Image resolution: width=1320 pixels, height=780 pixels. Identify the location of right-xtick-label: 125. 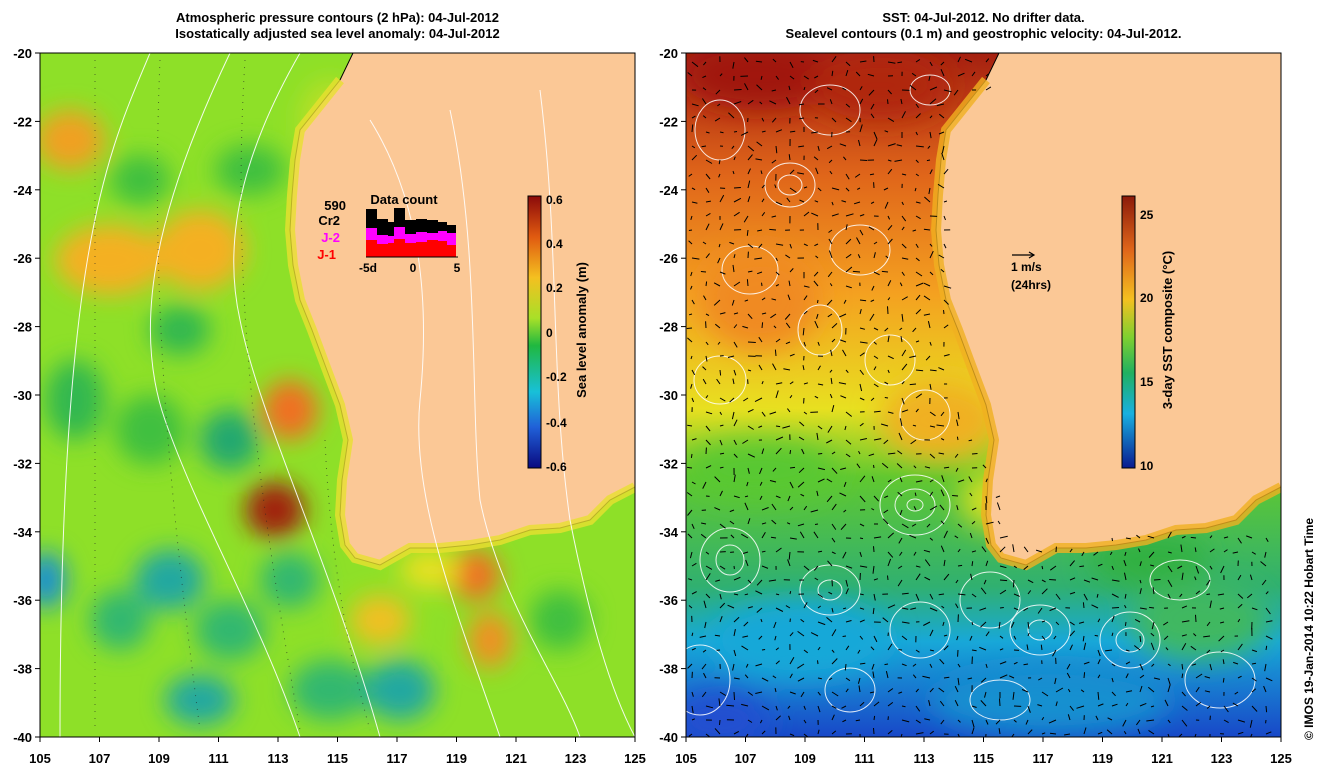
(1281, 758).